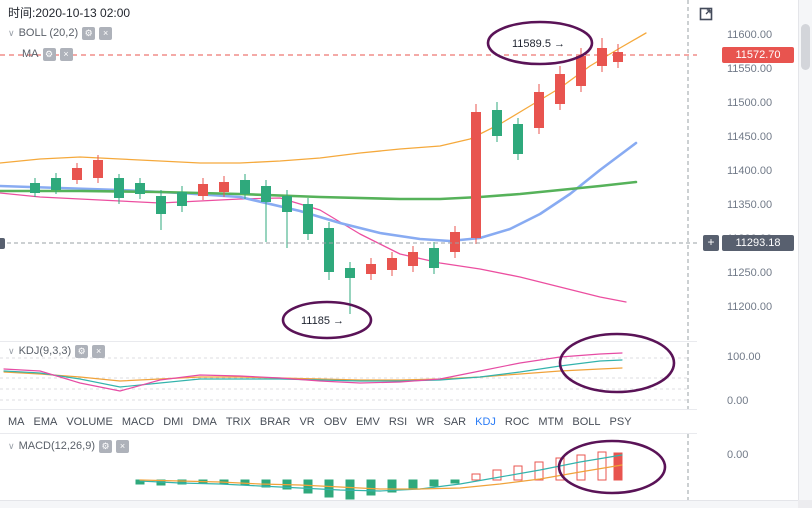  I want to click on kdj-indicator-label: KDJ(9,3,3), so click(45, 351).